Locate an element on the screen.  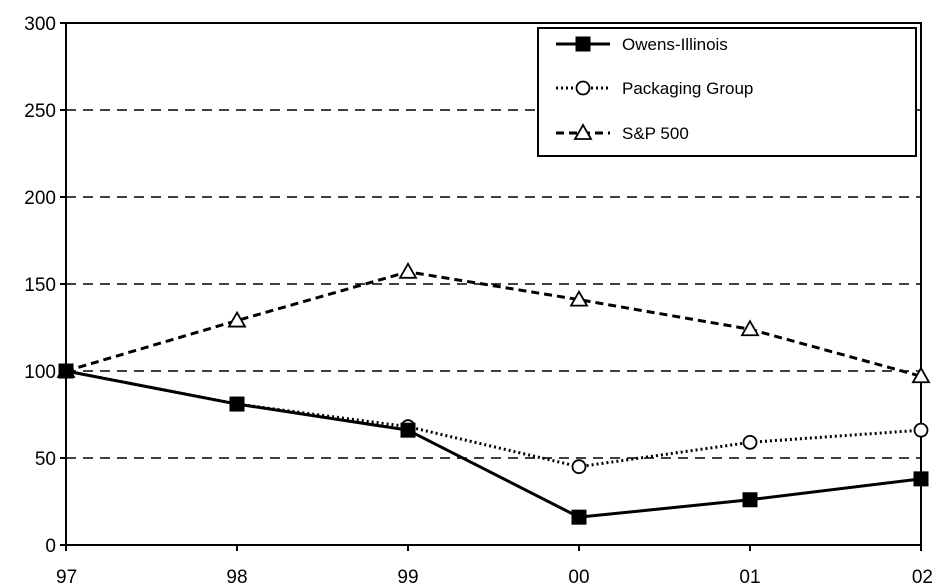
x-tick-label: 01 is located at coordinates (749, 576).